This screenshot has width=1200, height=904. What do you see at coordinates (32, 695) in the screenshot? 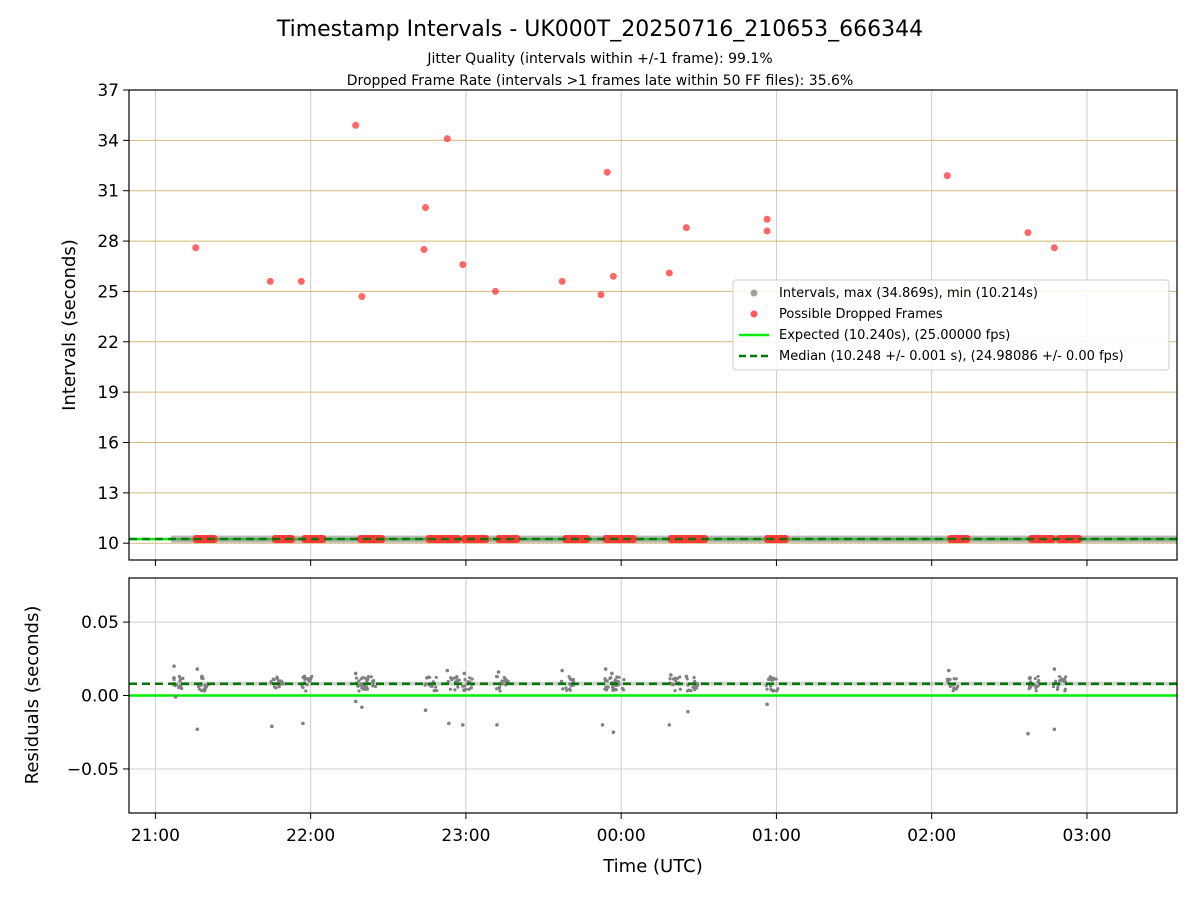
I see `residuals-y-axis-label: Residuals (seconds)` at bounding box center [32, 695].